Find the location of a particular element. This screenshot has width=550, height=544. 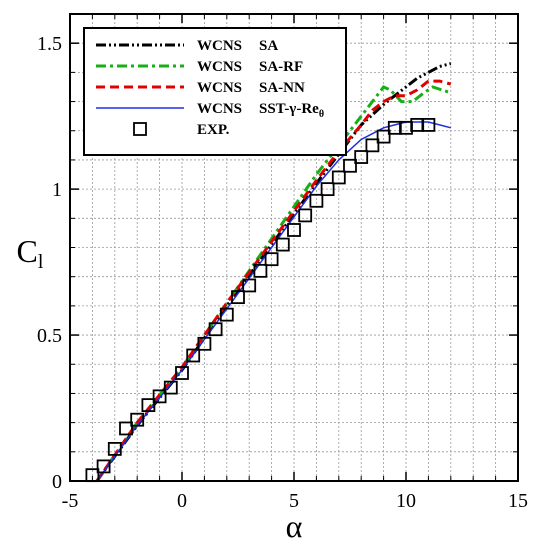

y-axis-title-subscript: l is located at coordinates (41, 262).